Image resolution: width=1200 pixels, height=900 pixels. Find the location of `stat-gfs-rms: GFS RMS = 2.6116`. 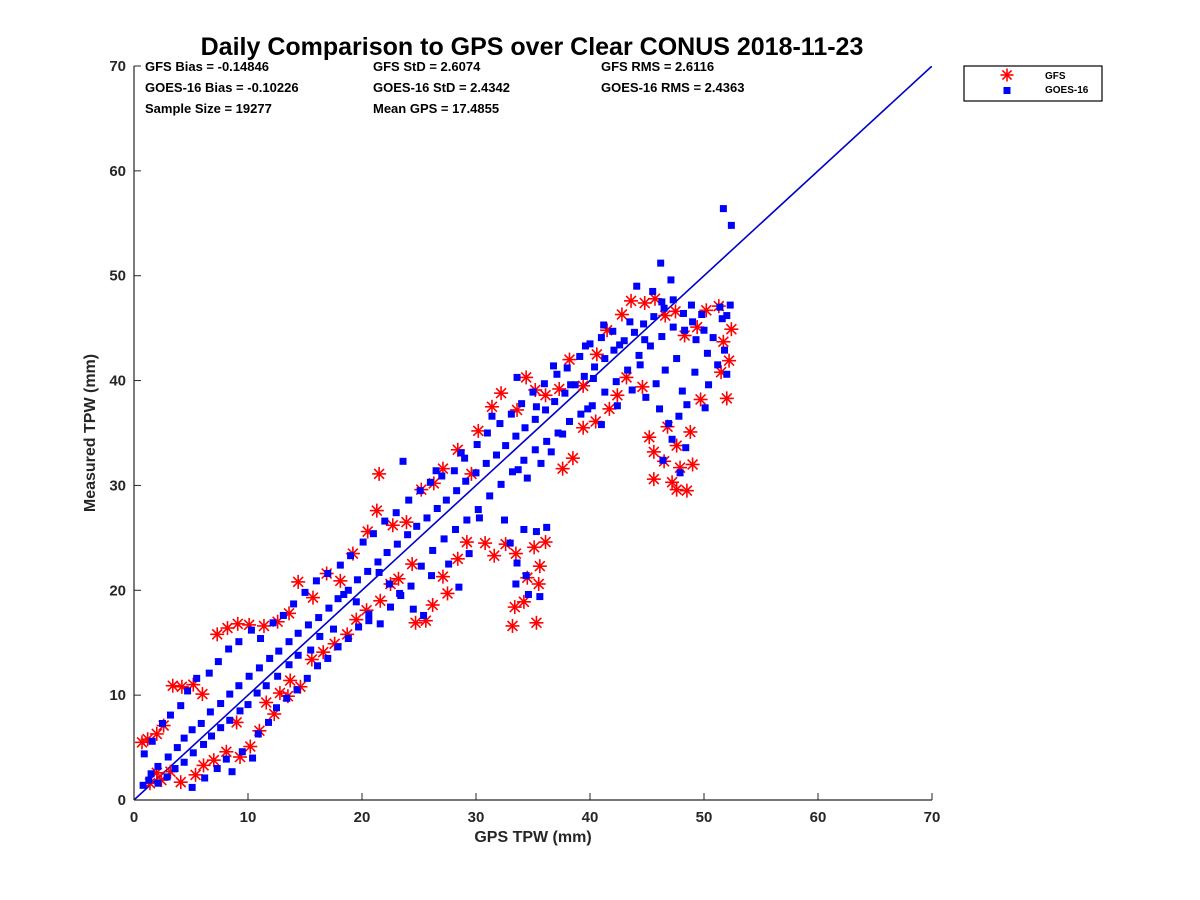

stat-gfs-rms: GFS RMS = 2.6116 is located at coordinates (657, 66).